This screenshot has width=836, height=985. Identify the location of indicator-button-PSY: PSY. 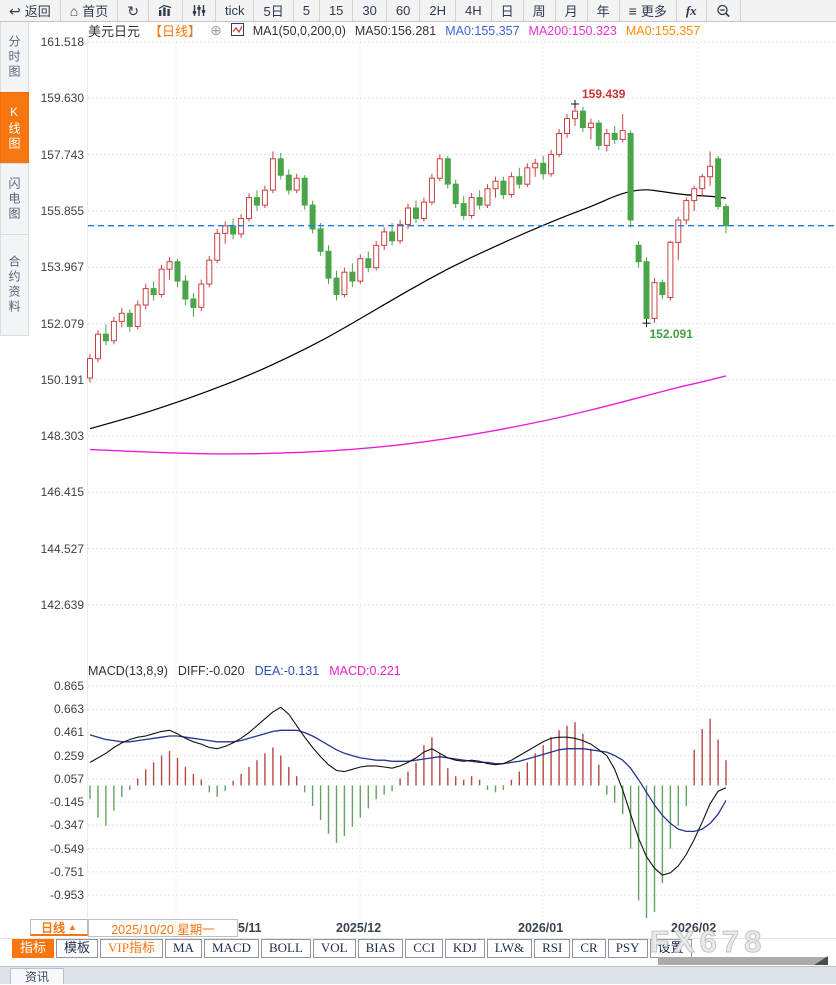
(627, 948).